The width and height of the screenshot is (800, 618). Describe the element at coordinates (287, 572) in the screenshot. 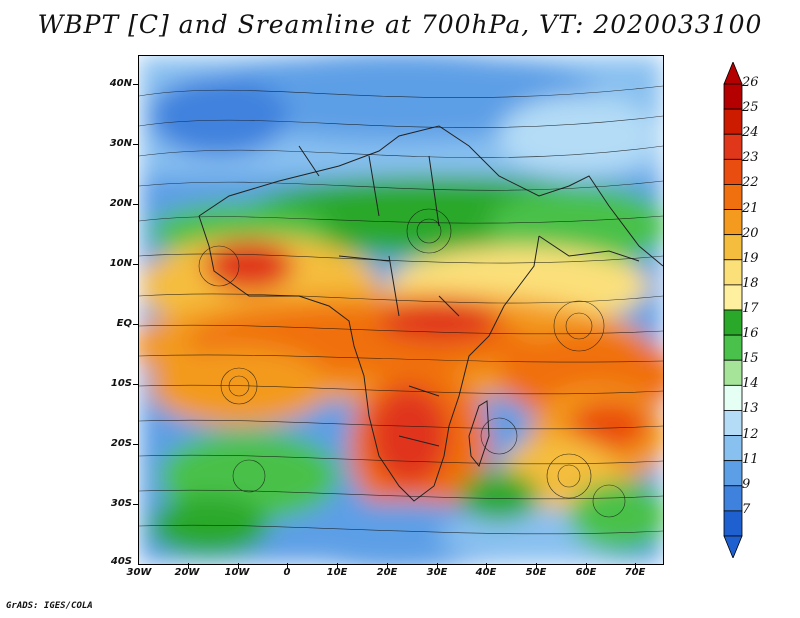

I see `lon-label-0: 0` at that location.